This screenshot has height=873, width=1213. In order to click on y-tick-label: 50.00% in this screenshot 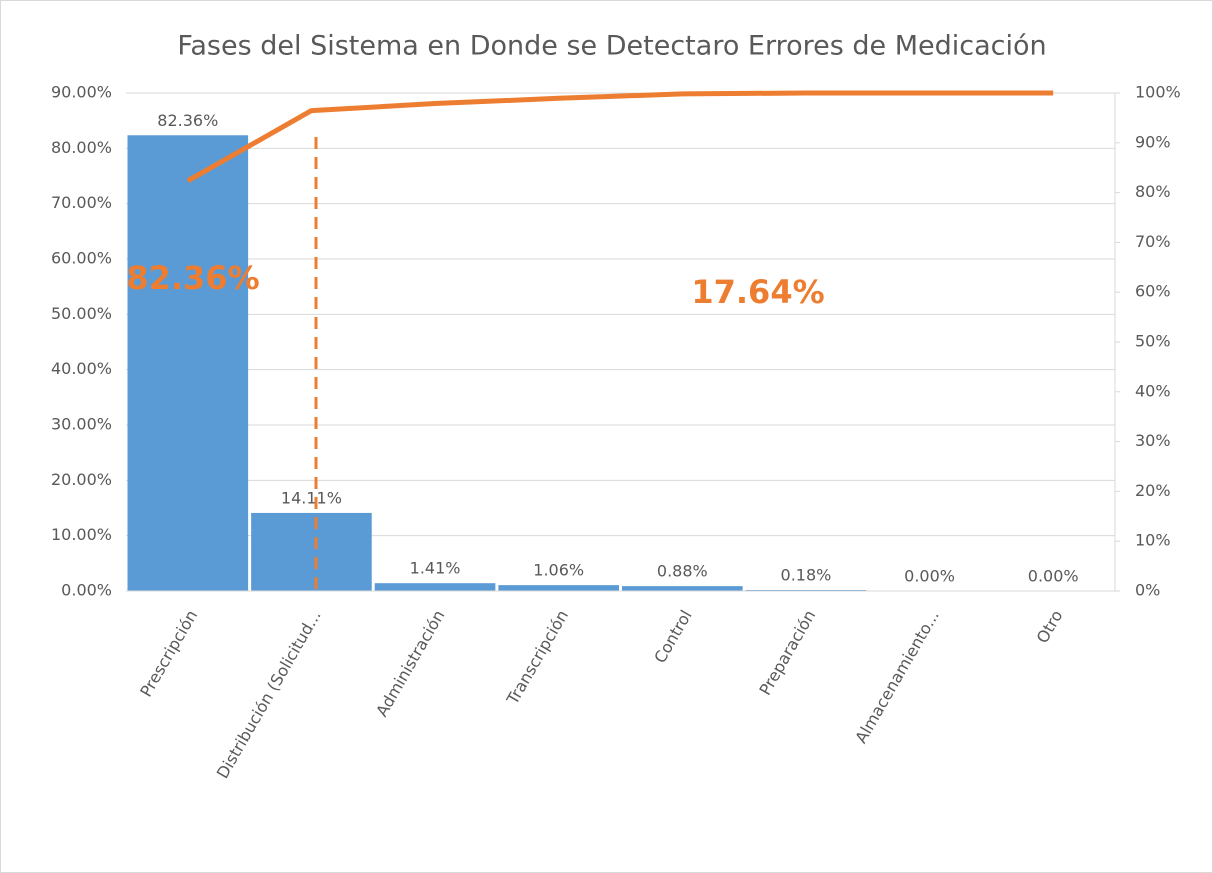, I will do `click(81, 313)`.